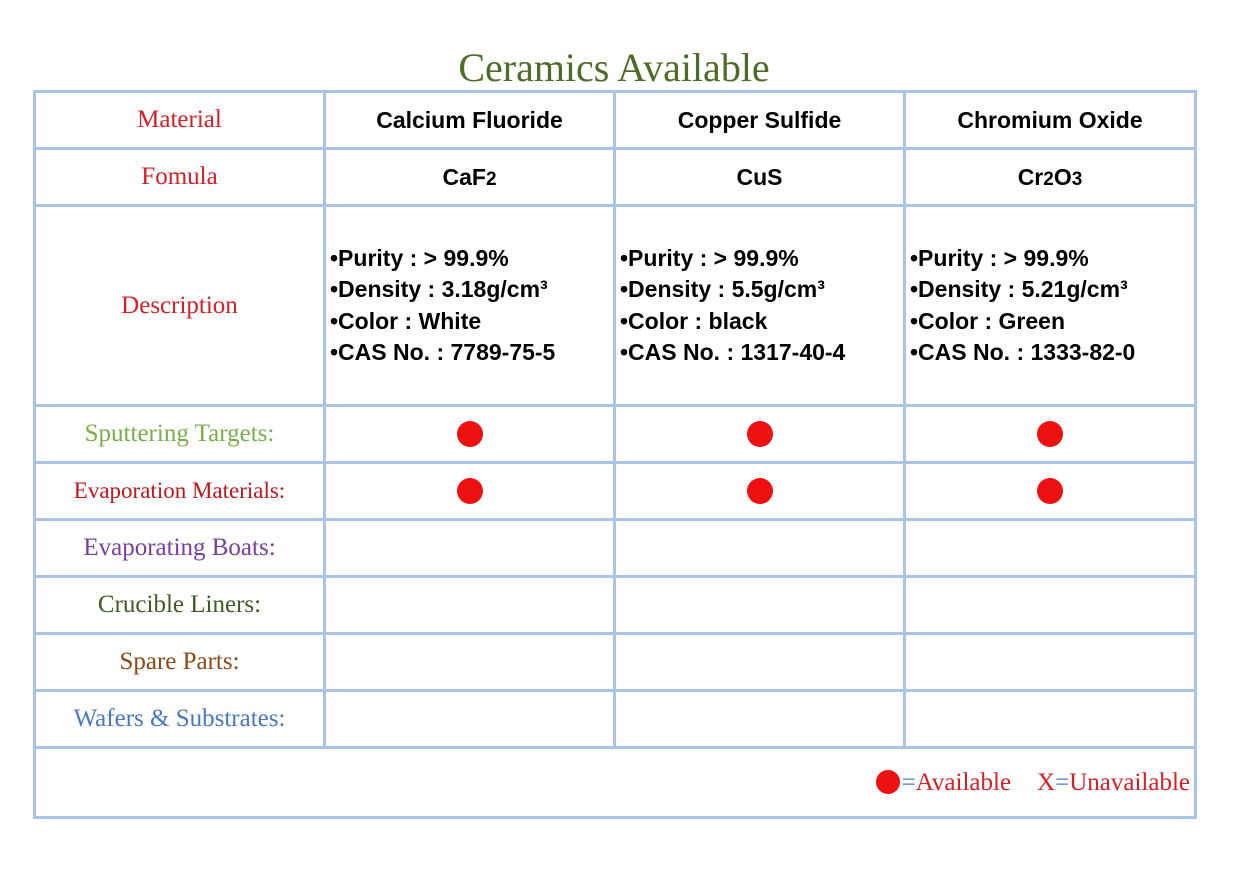 This screenshot has height=874, width=1241. I want to click on row-label-crucible: Crucible Liners:, so click(179, 605).